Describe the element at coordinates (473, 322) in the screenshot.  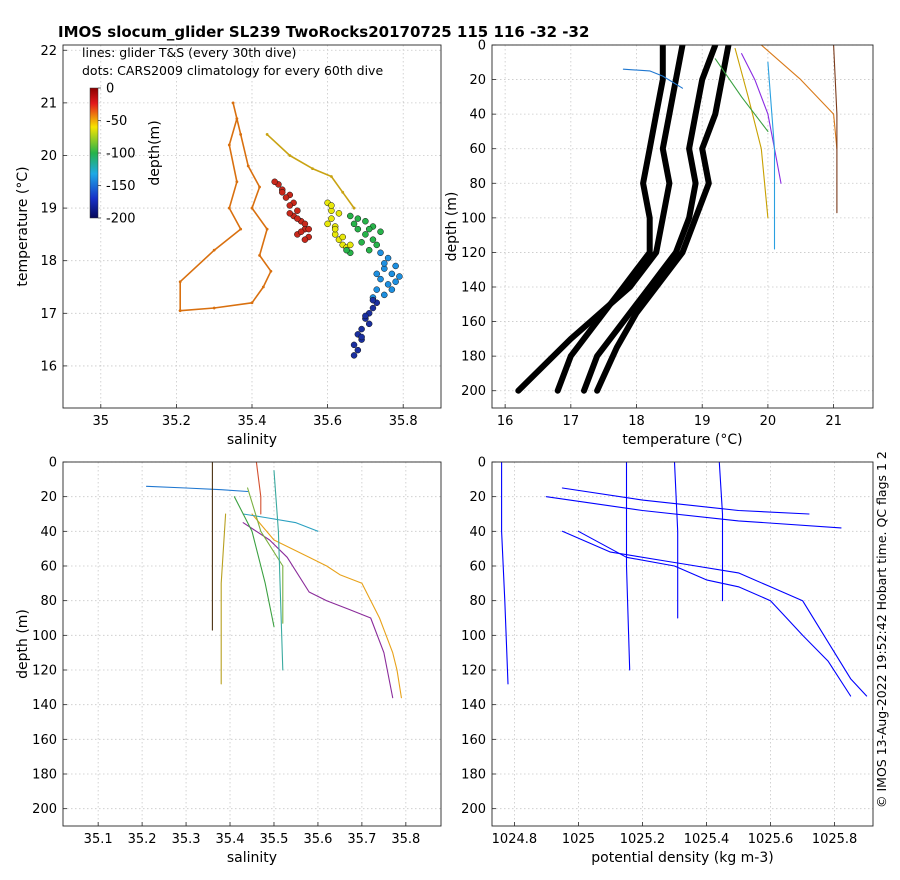
I see `y-tick-label: 160` at that location.